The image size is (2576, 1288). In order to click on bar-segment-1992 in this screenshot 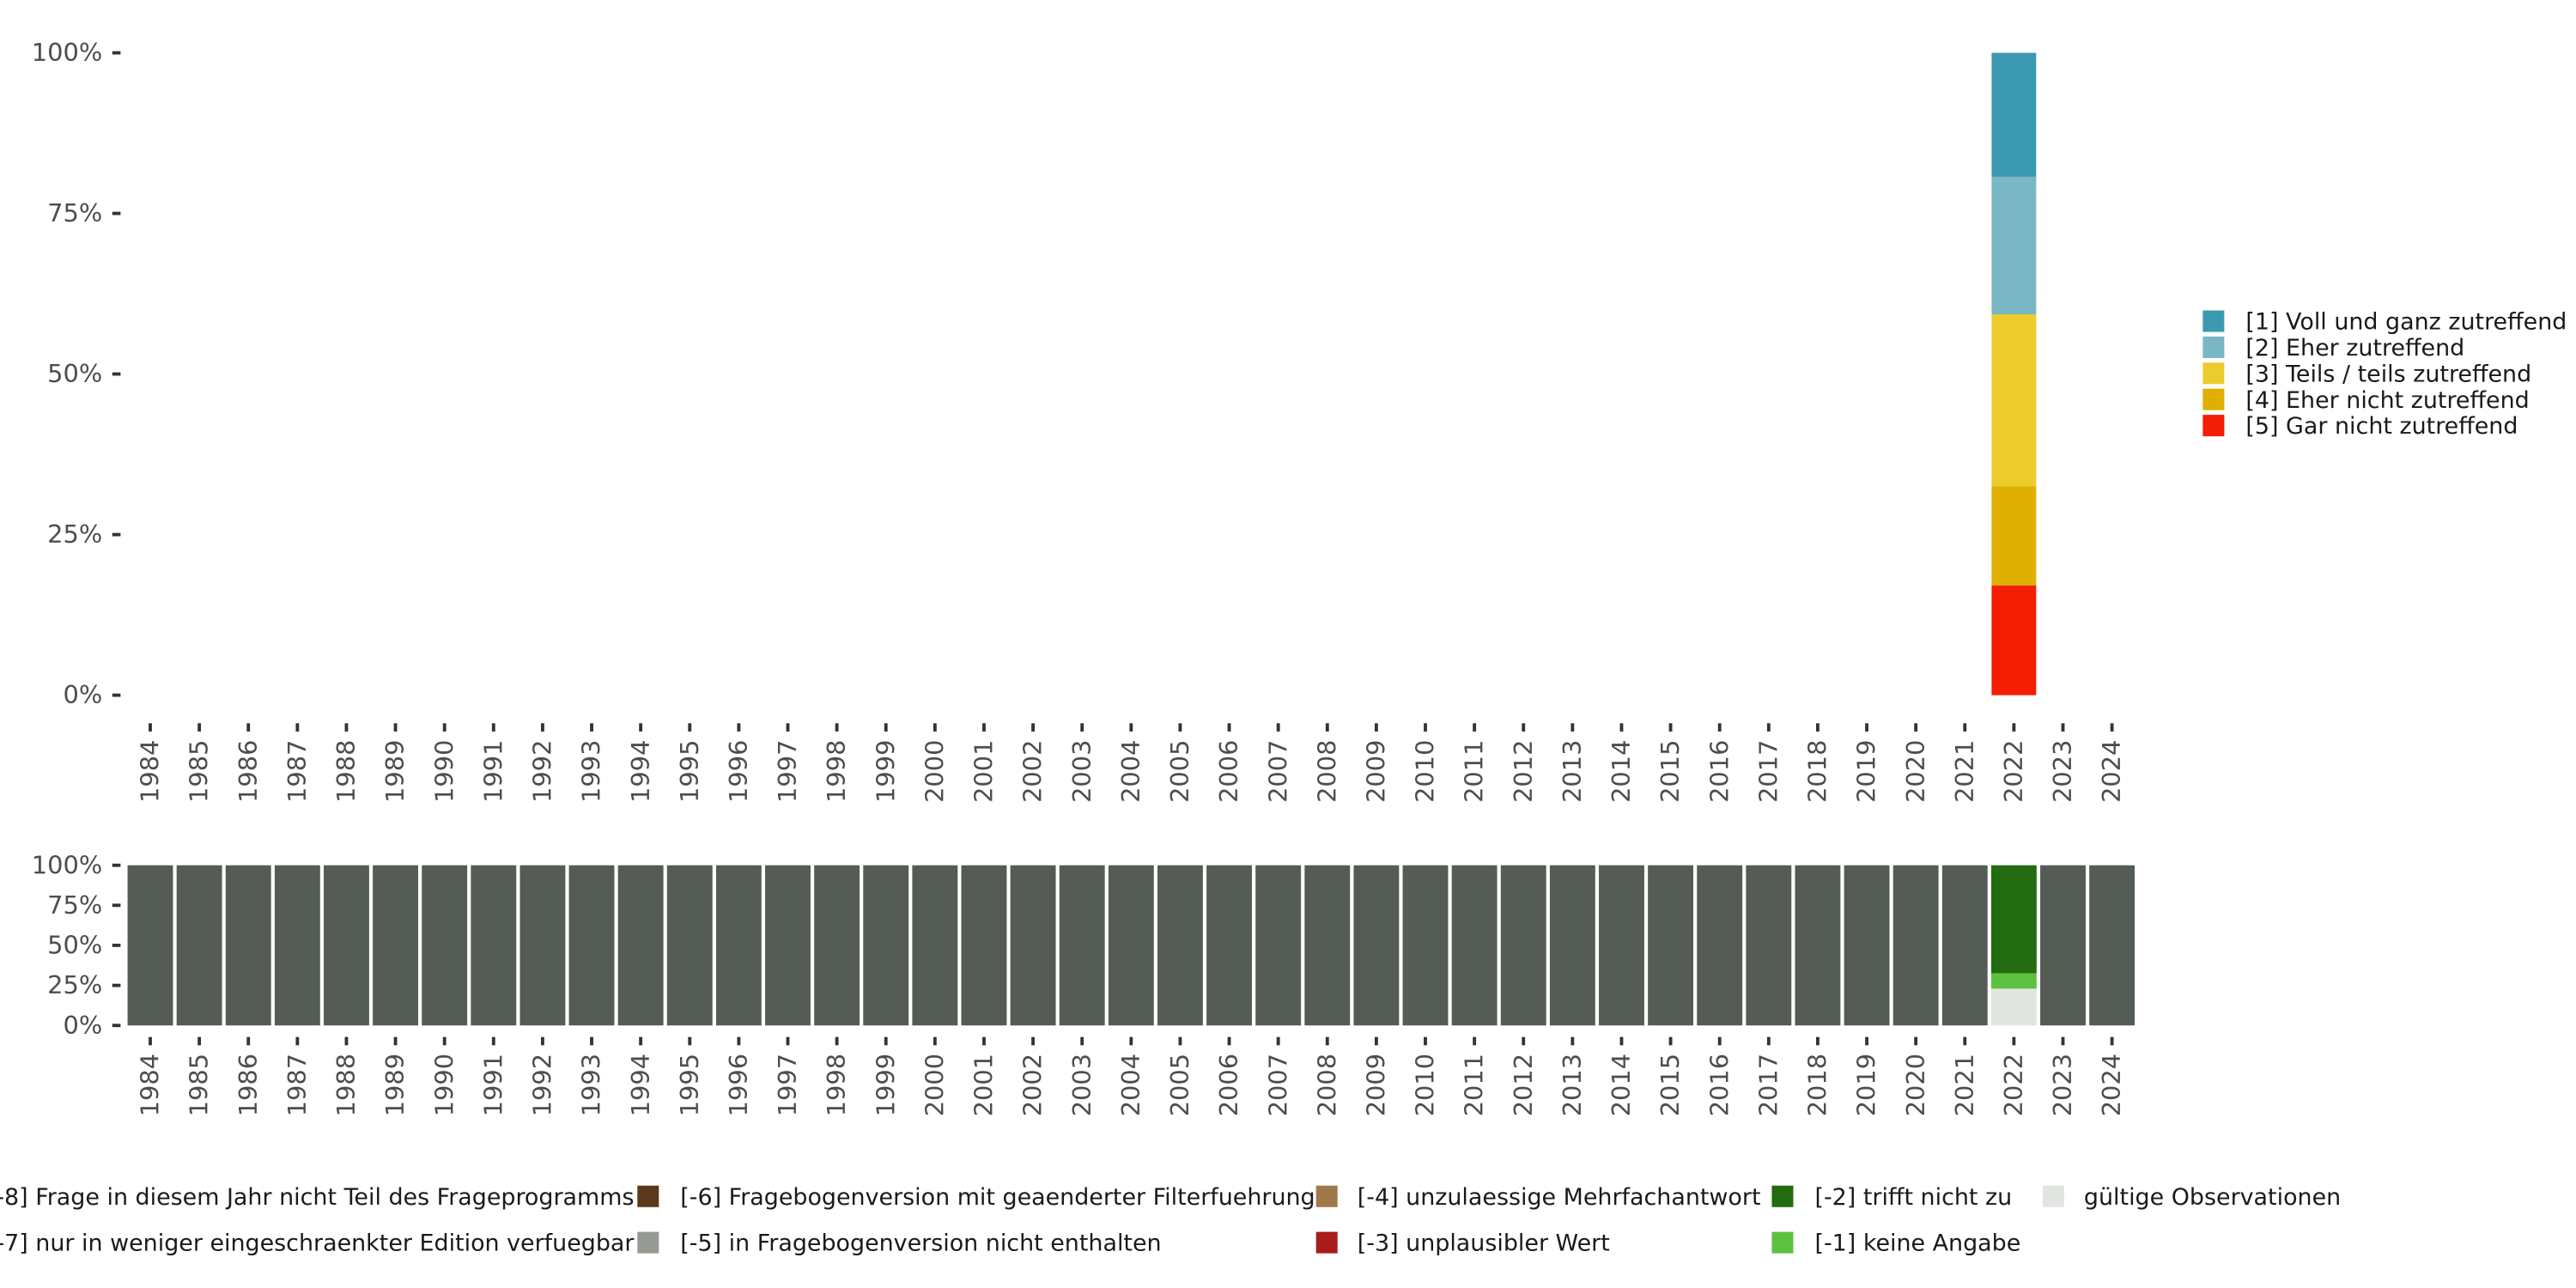, I will do `click(543, 946)`.